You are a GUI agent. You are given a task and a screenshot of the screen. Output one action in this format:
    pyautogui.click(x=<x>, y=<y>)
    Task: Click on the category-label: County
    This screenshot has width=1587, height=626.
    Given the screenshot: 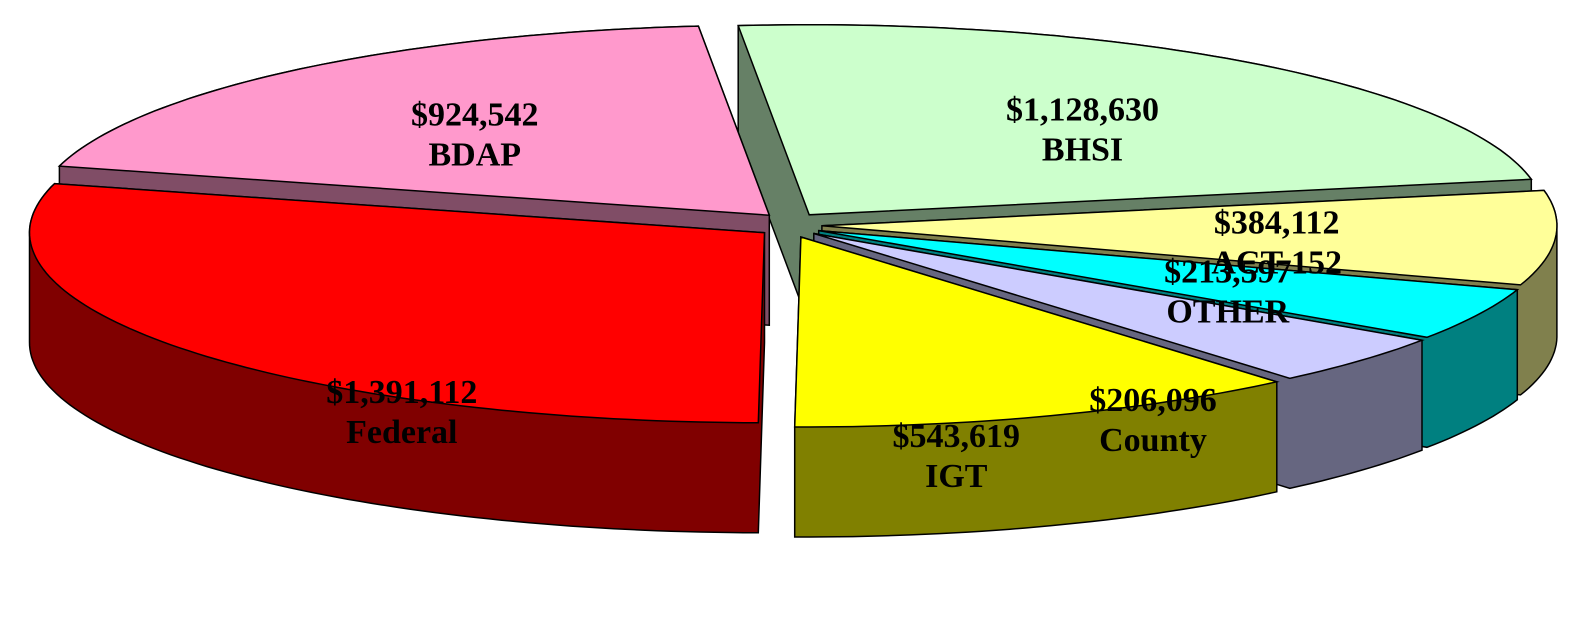 What is the action you would take?
    pyautogui.click(x=1153, y=440)
    